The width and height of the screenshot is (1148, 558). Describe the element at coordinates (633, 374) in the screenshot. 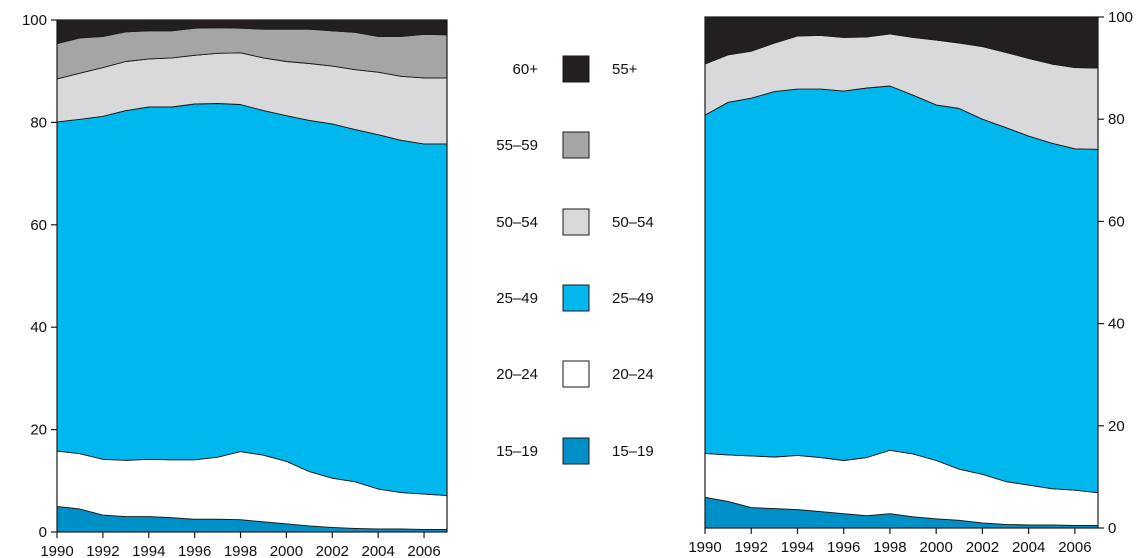

I see `legend-label-right: 20–24` at that location.